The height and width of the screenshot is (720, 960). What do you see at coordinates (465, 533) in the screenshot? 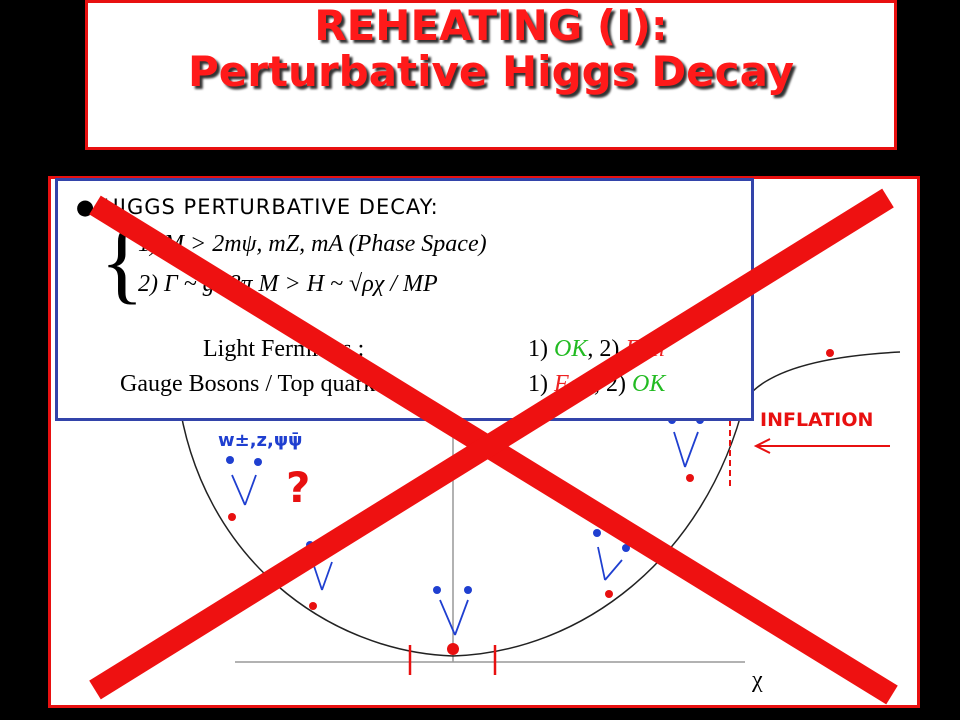
I see `decay-arrows` at bounding box center [465, 533].